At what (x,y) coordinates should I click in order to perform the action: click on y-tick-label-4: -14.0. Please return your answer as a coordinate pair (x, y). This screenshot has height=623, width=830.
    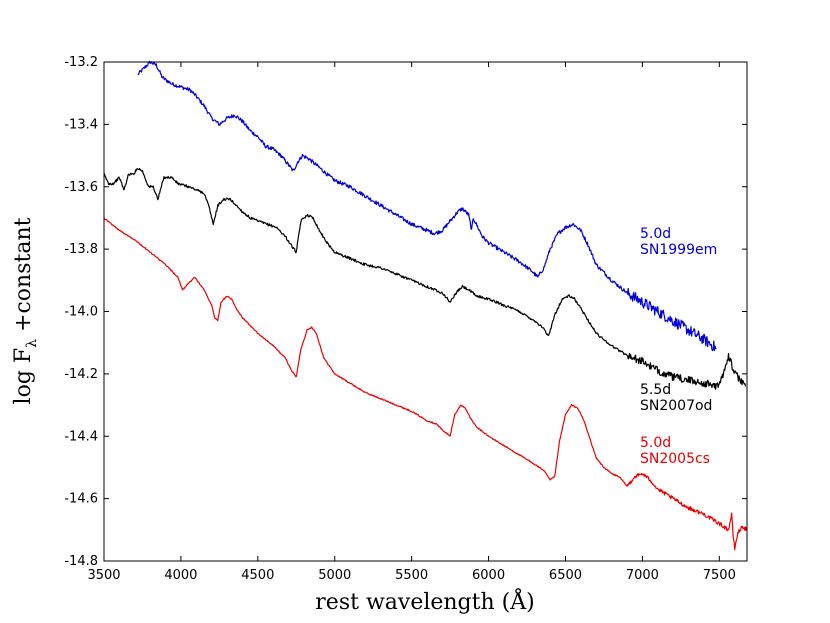
    Looking at the image, I should click on (81, 312).